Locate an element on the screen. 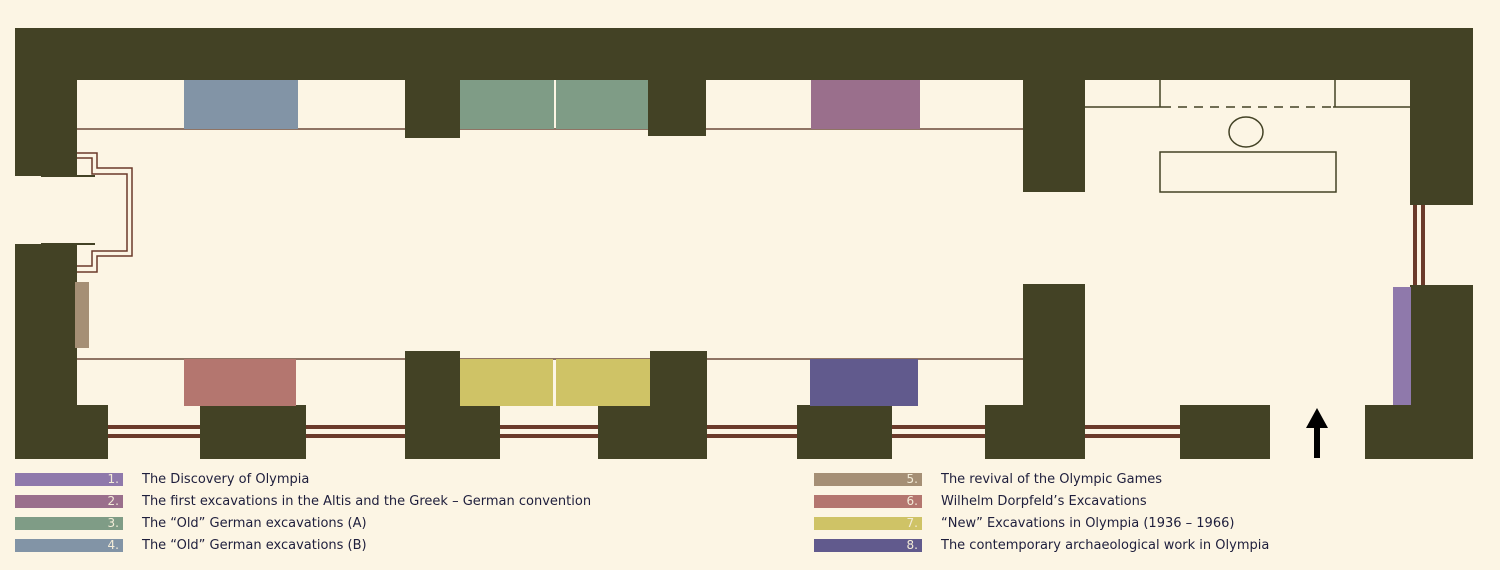 This screenshot has width=1500, height=570. legend-swatch-4: 4. is located at coordinates (69, 545).